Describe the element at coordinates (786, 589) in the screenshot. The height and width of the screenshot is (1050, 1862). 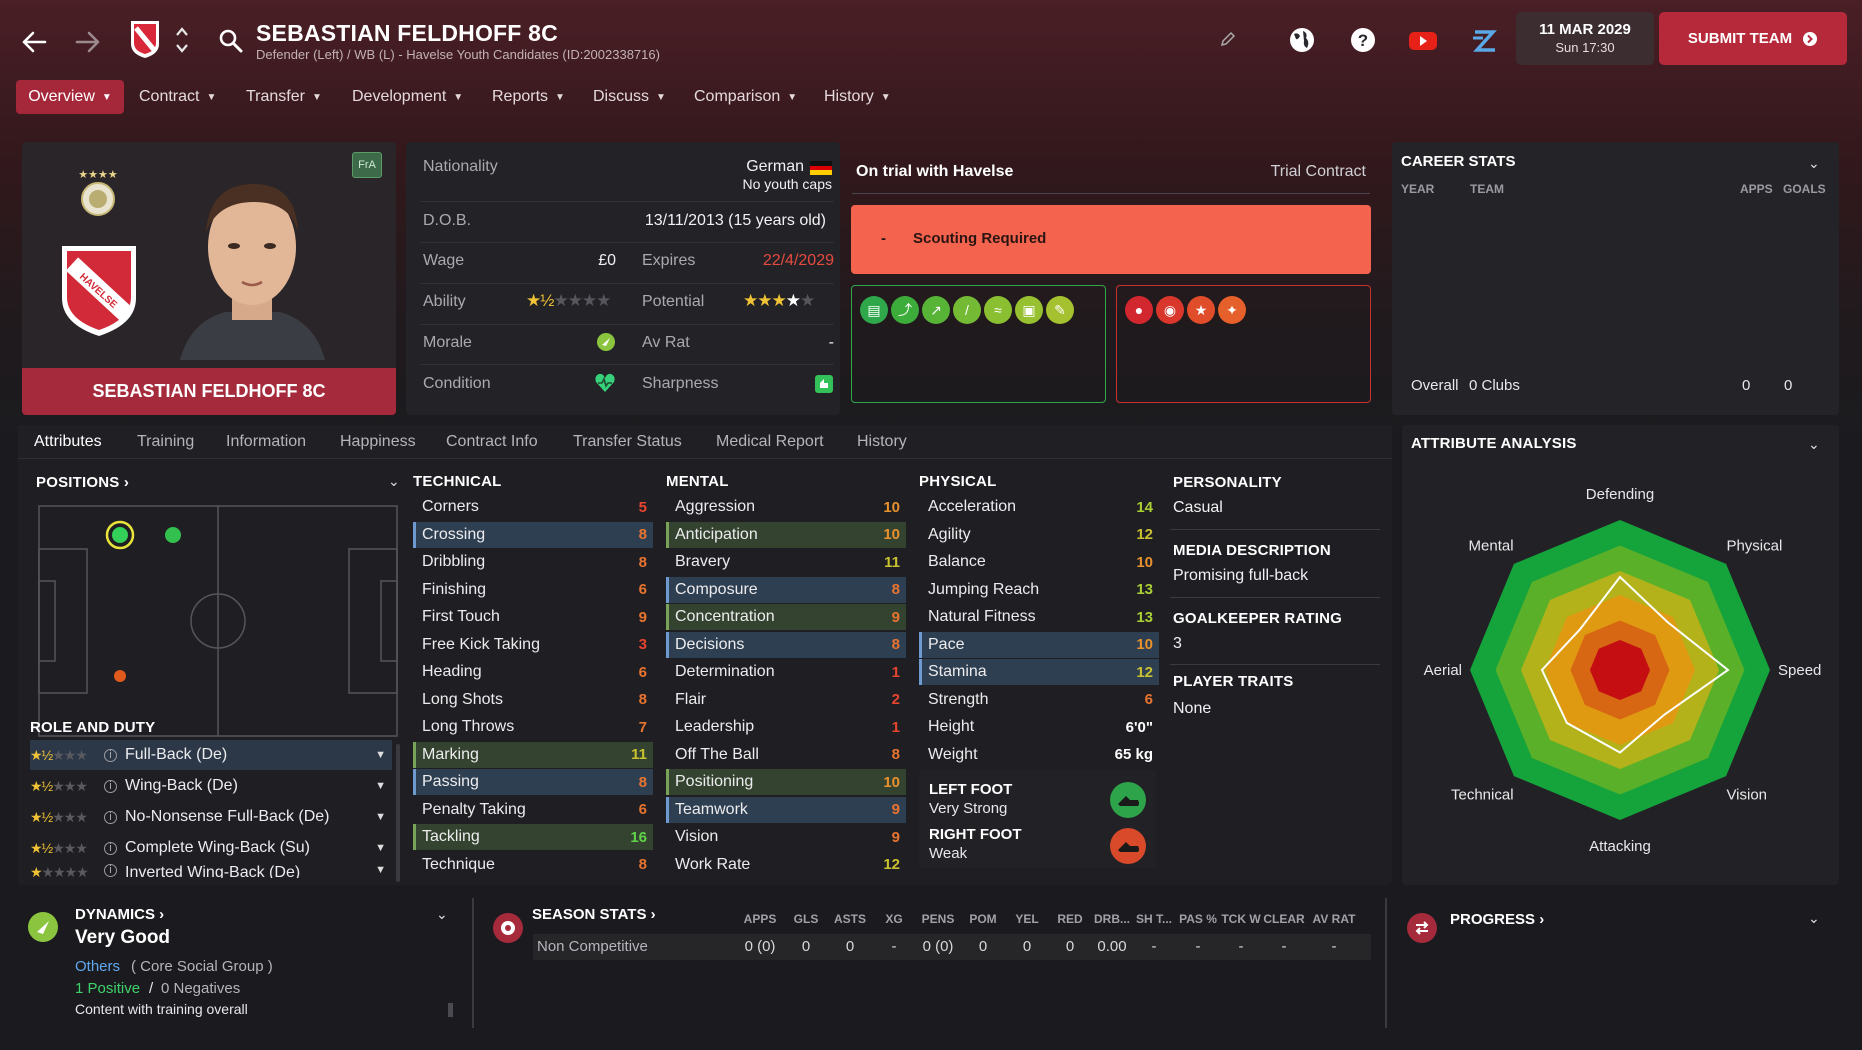
I see `attribute-row: Composure 8` at that location.